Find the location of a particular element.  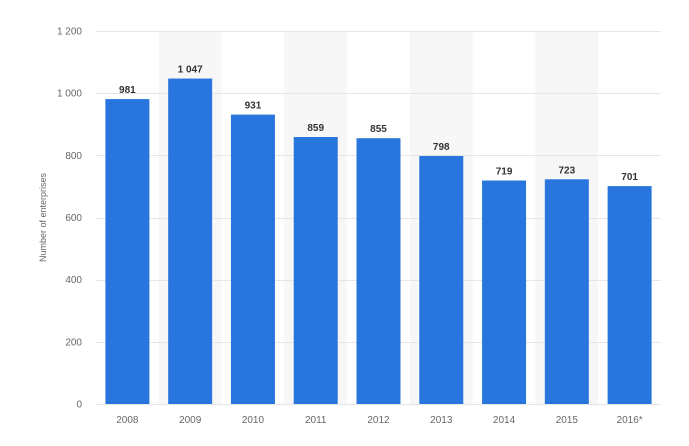

x-tick-label: 2014 is located at coordinates (504, 420).